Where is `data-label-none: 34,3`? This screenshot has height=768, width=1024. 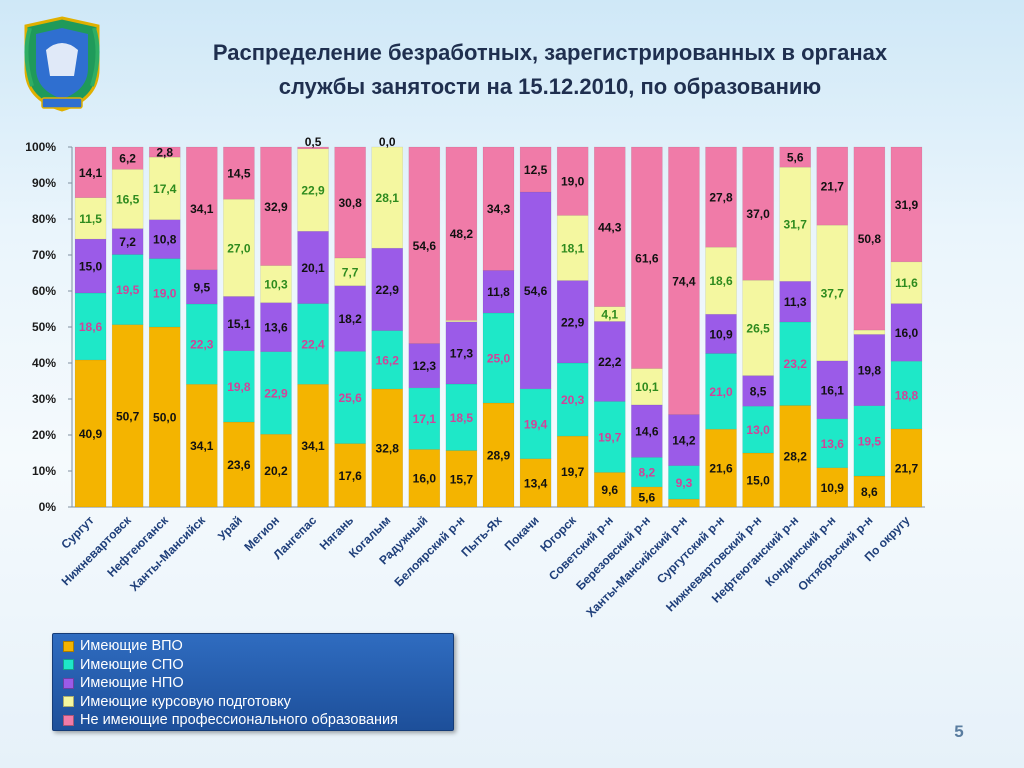 data-label-none: 34,3 is located at coordinates (499, 209).